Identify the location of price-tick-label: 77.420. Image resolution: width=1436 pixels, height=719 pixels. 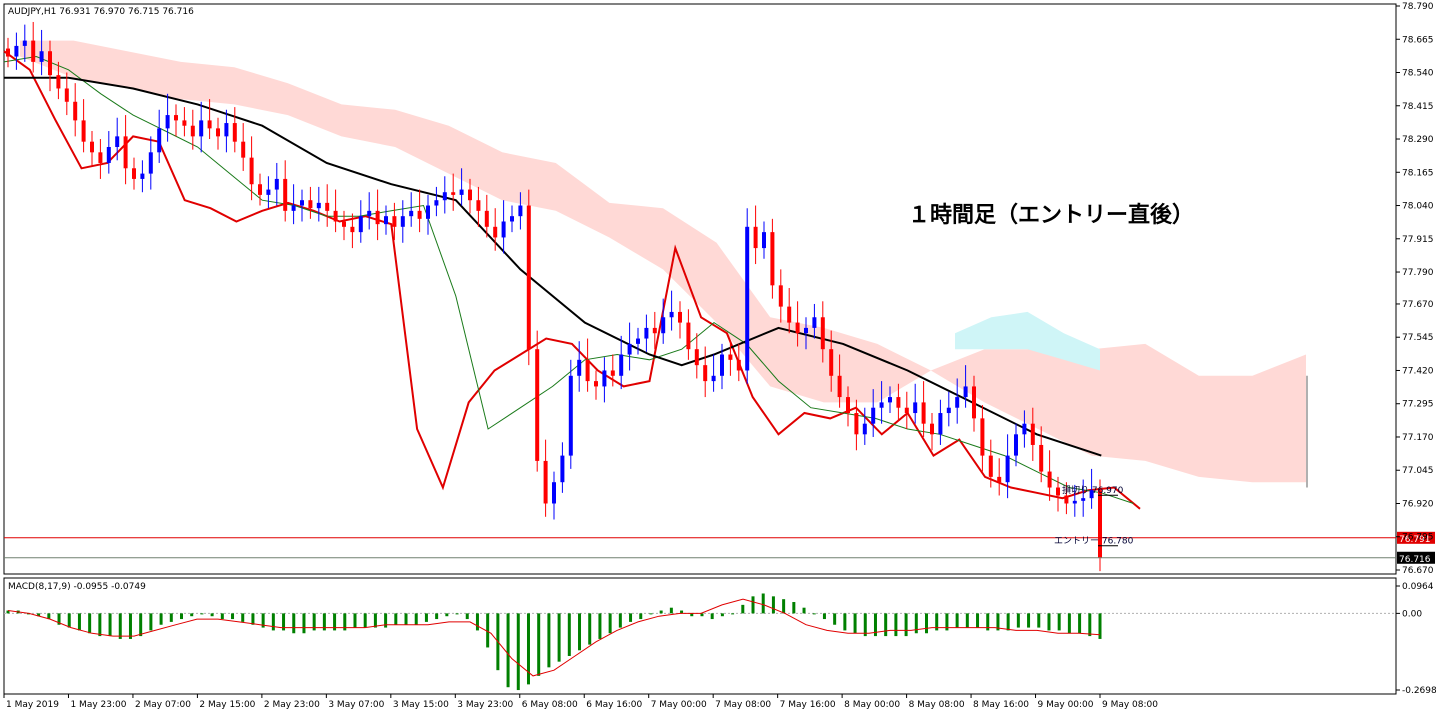
(1418, 371).